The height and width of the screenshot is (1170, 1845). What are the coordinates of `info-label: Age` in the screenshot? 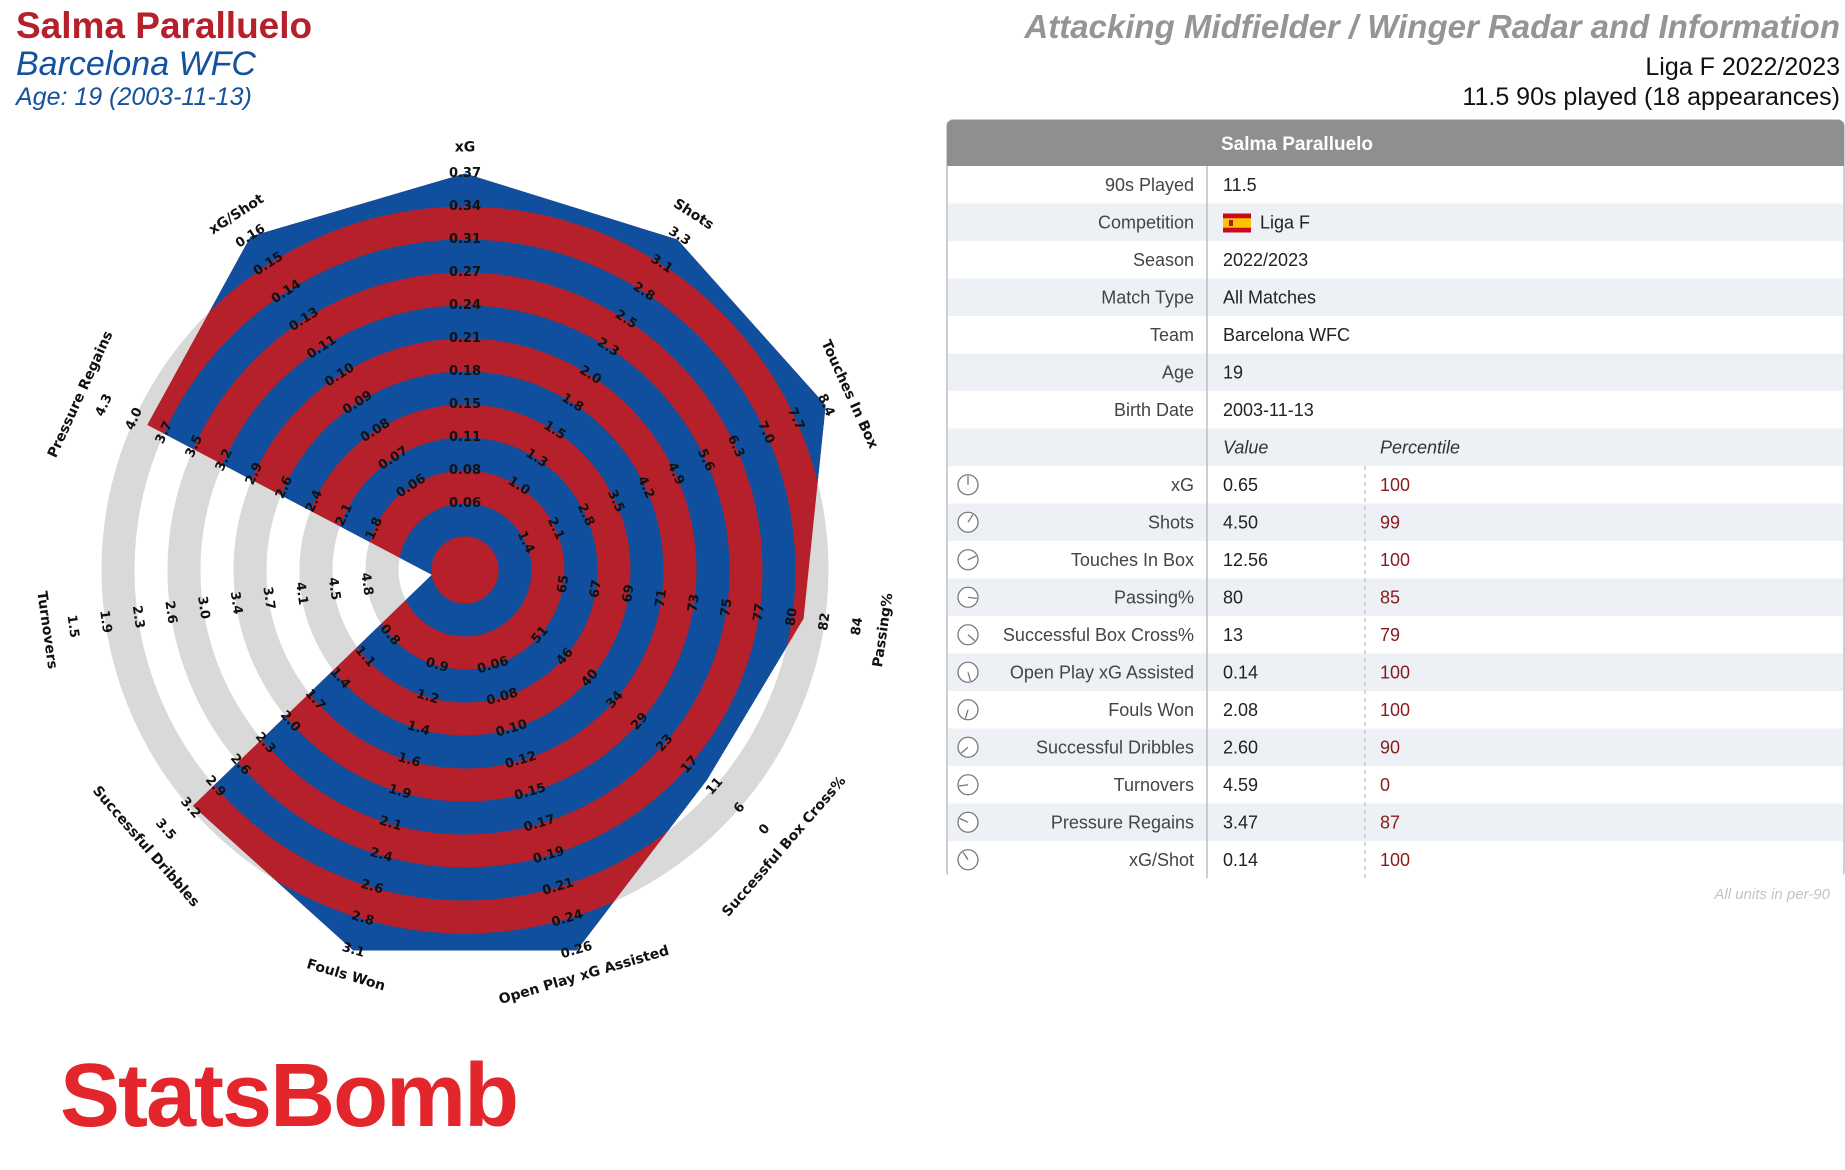 It's located at (1178, 372).